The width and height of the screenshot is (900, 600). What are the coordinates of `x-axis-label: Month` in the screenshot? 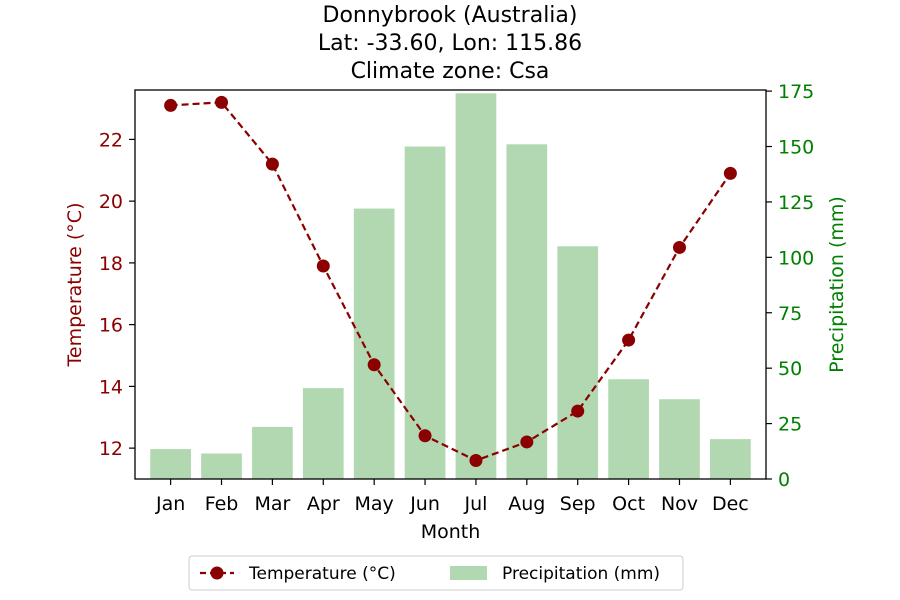 It's located at (451, 532).